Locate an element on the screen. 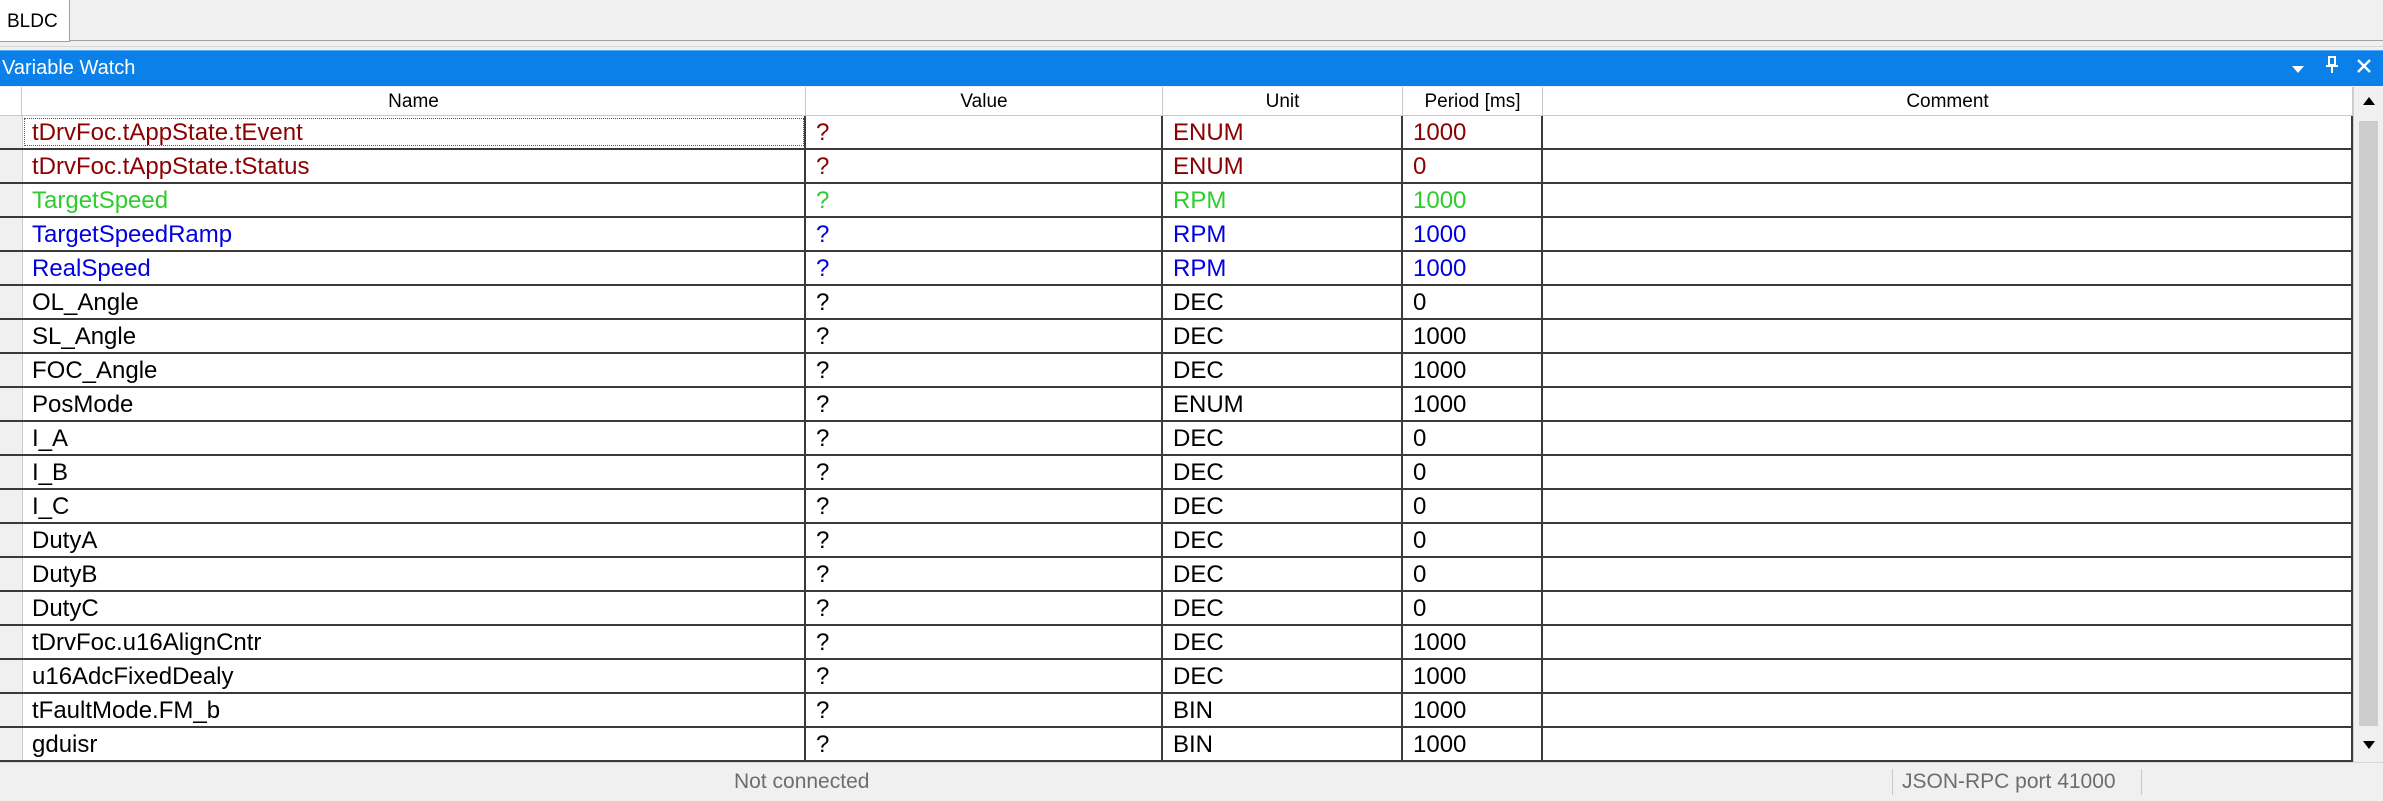 The height and width of the screenshot is (801, 2383). table-row: TargetSpeed? RPM 1000 is located at coordinates (1176, 201).